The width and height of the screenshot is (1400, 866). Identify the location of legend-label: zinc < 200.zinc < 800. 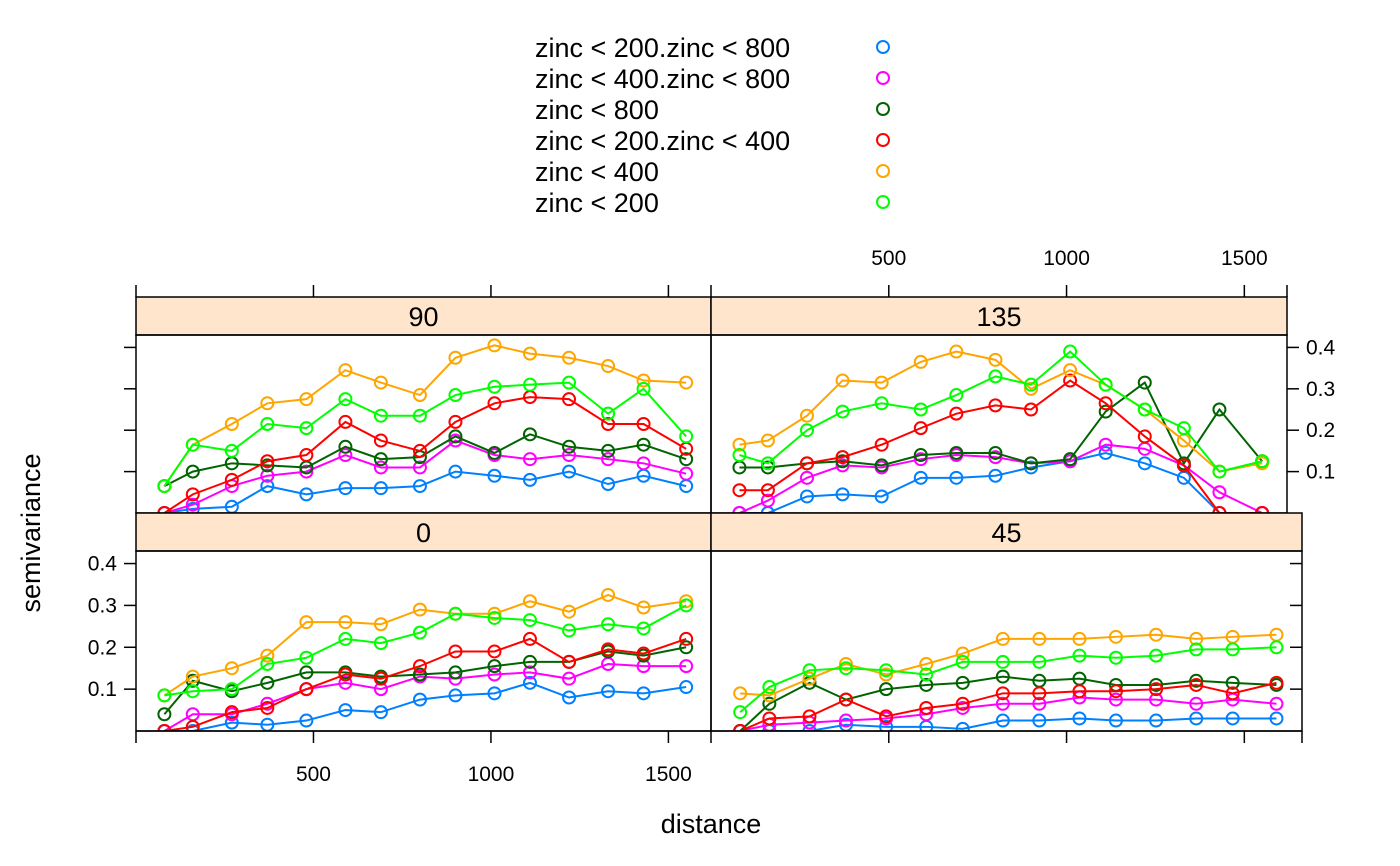
(662, 48).